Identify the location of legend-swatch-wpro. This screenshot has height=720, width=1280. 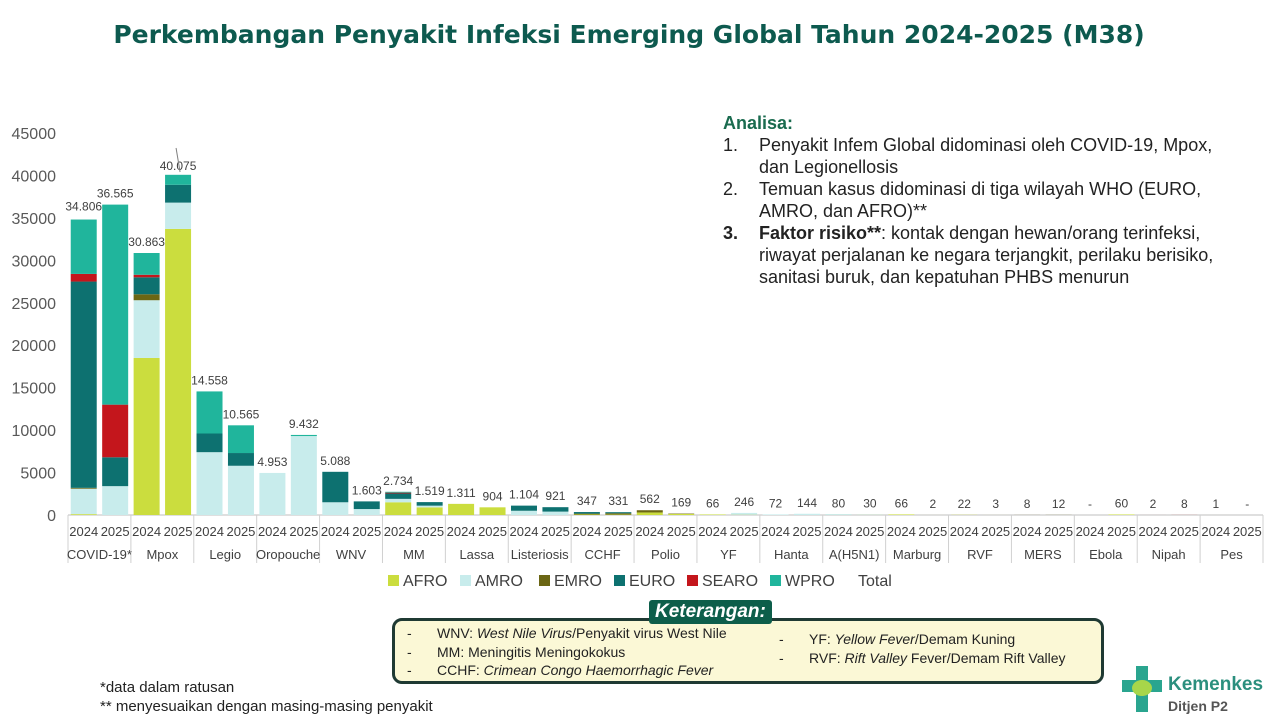
(775, 580).